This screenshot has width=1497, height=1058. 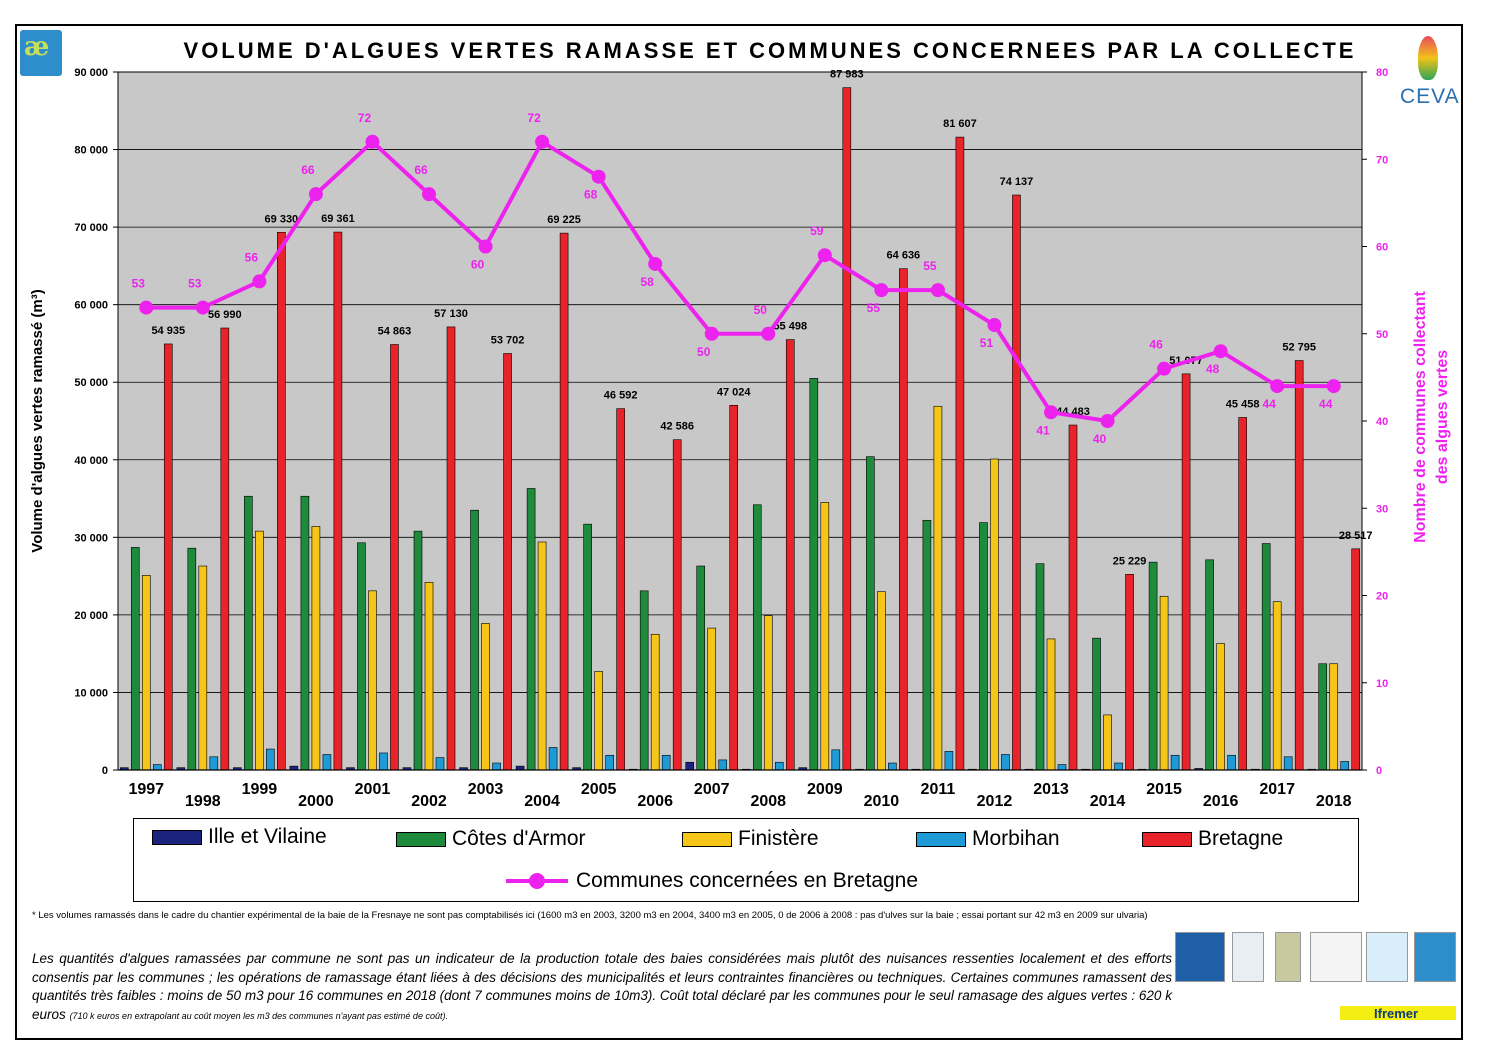 I want to click on morbihan-logo, so click(x=1387, y=957).